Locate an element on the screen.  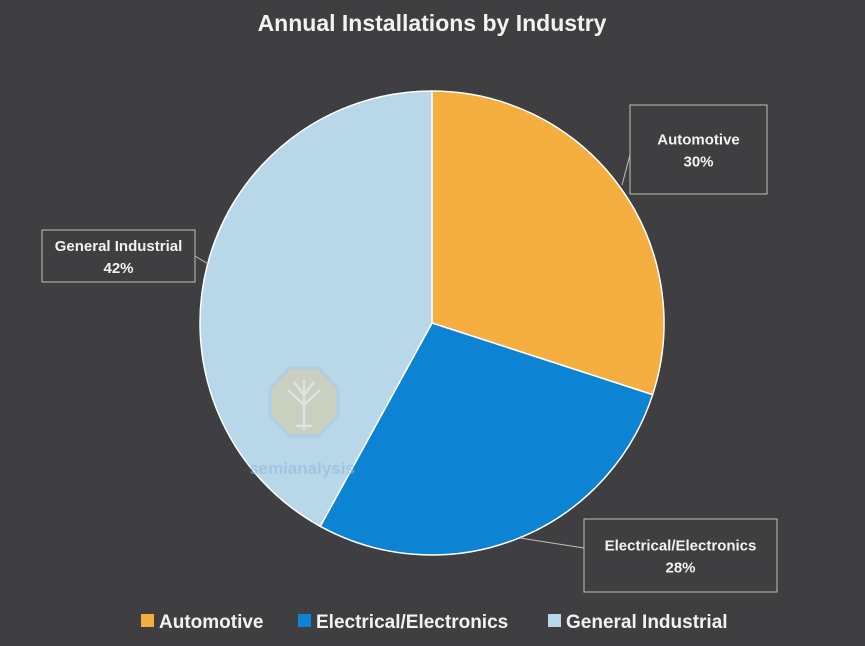
callout-value-electrical-electronics: 28% is located at coordinates (680, 568).